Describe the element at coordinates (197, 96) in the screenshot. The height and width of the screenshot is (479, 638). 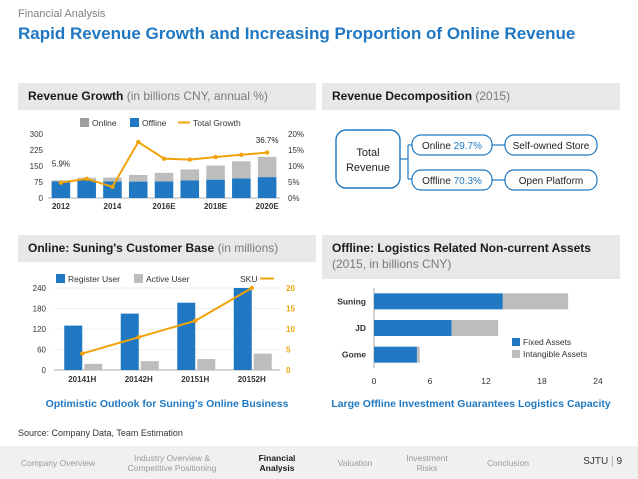
I see `revenue-growth-subtitle: (in billions CNY, annual %)` at that location.